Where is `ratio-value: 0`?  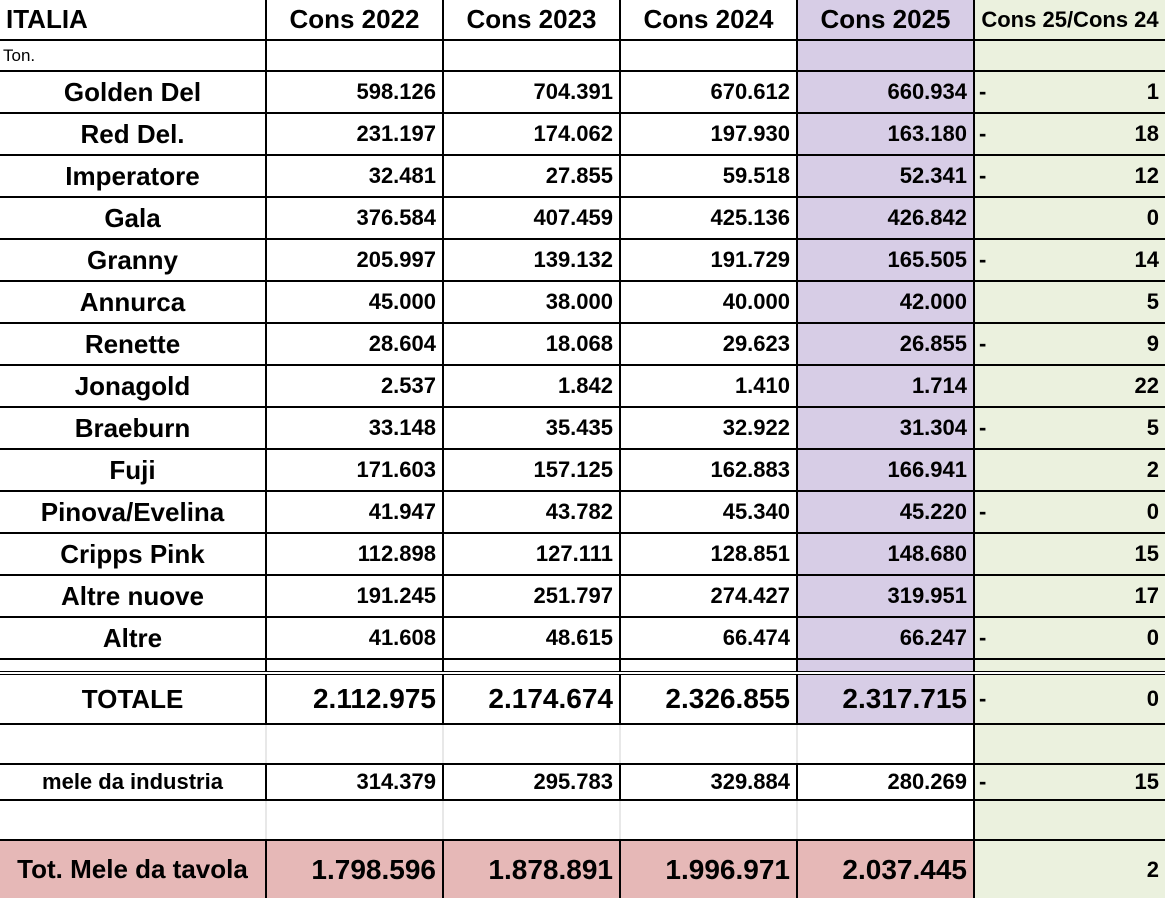 ratio-value: 0 is located at coordinates (1152, 217).